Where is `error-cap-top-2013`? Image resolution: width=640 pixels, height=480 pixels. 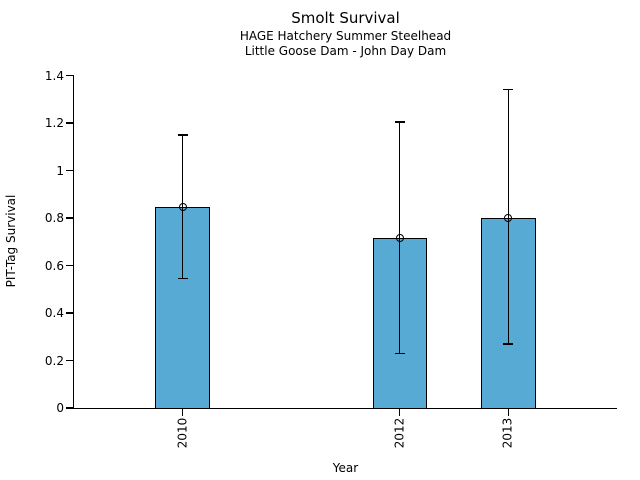
error-cap-top-2013 is located at coordinates (508, 90).